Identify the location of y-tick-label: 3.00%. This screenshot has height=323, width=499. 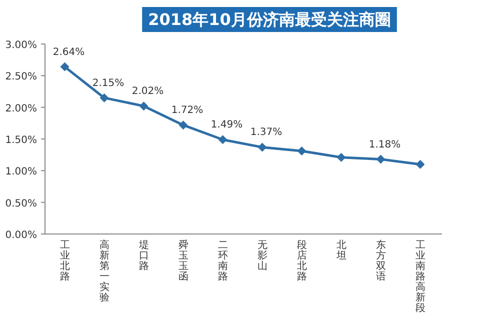
(21, 45).